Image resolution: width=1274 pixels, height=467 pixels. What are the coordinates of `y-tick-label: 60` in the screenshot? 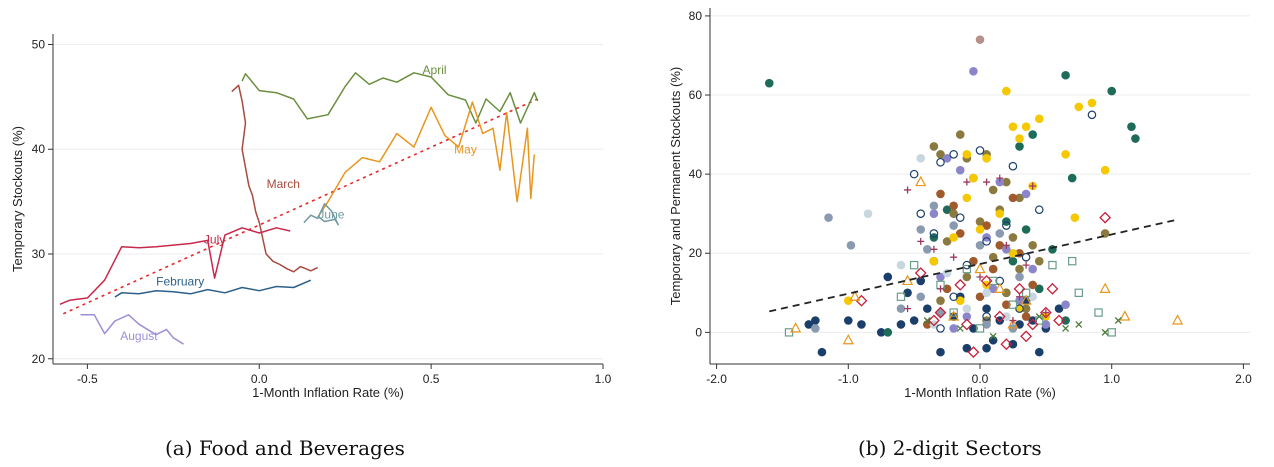 It's located at (696, 95).